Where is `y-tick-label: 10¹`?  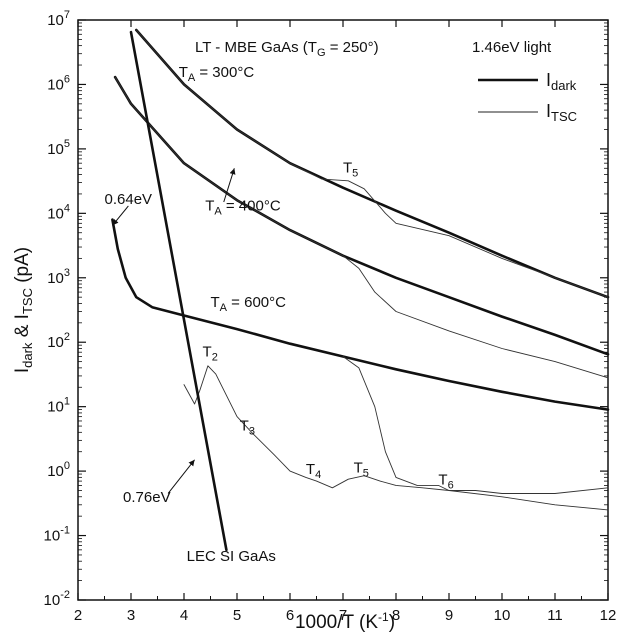
y-tick-label: 10¹ is located at coordinates (58, 406).